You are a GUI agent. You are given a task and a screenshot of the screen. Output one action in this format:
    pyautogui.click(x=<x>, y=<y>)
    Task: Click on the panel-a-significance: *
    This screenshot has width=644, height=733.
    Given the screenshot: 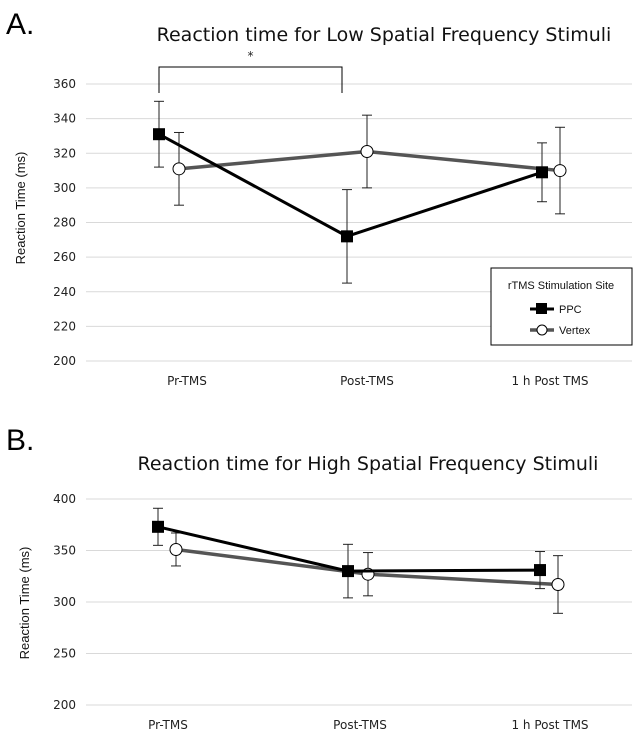 What is the action you would take?
    pyautogui.click(x=250, y=71)
    